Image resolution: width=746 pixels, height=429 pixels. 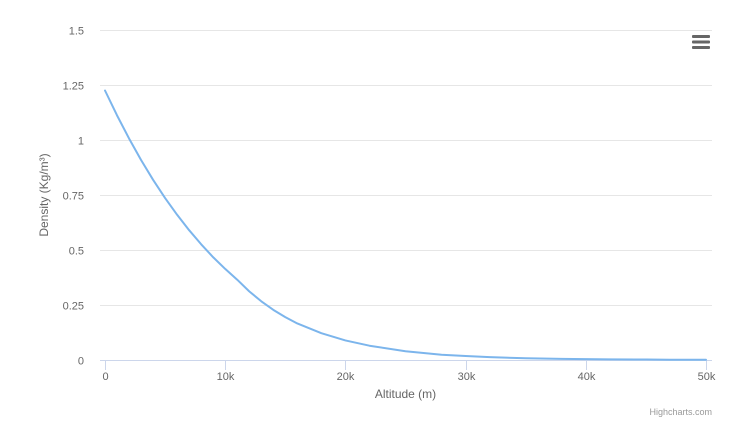 What do you see at coordinates (76, 32) in the screenshot?
I see `y-tick-label: 1.5` at bounding box center [76, 32].